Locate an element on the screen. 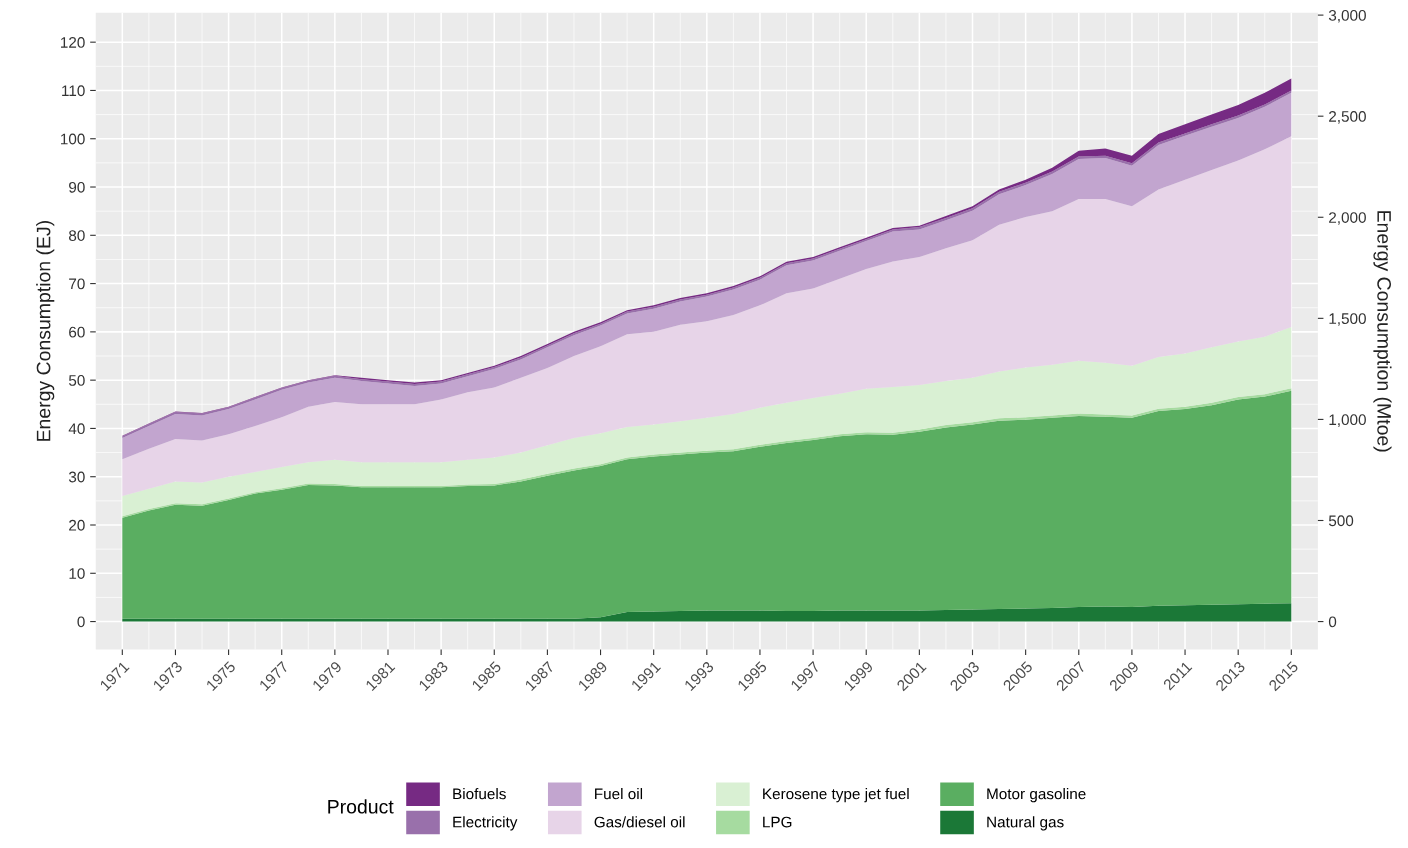 This screenshot has height=848, width=1408. y-tick-label: 70 is located at coordinates (77, 284).